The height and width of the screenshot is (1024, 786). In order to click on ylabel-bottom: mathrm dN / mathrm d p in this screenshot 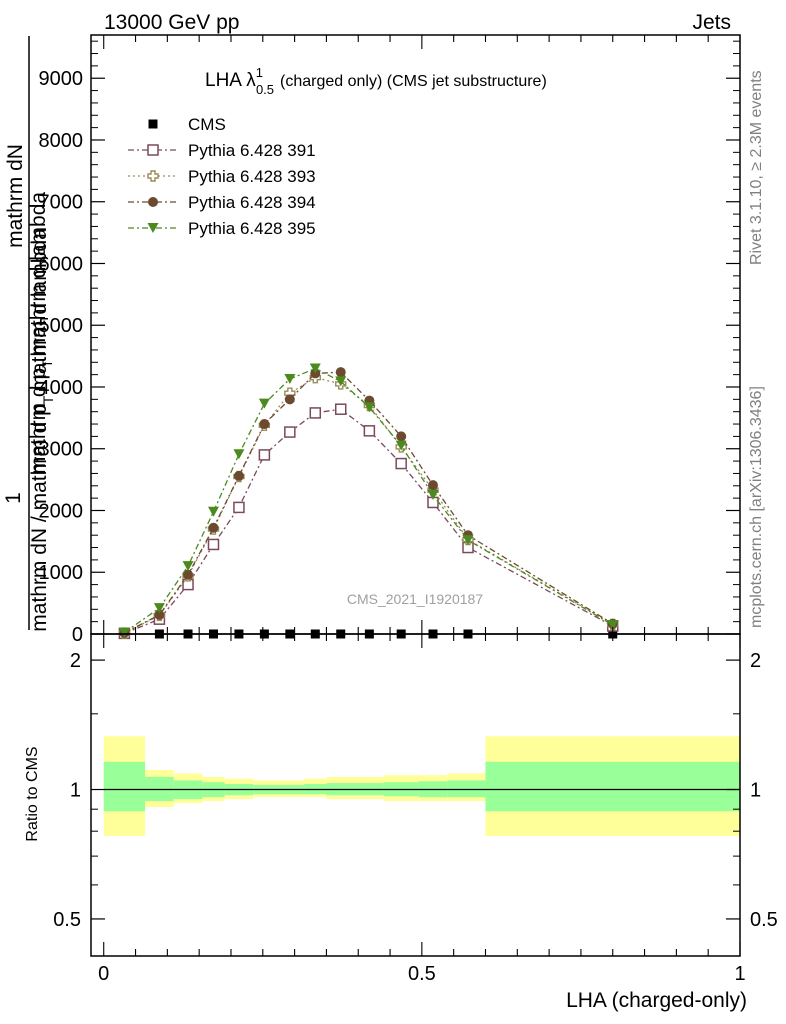, I will do `click(39, 518)`.